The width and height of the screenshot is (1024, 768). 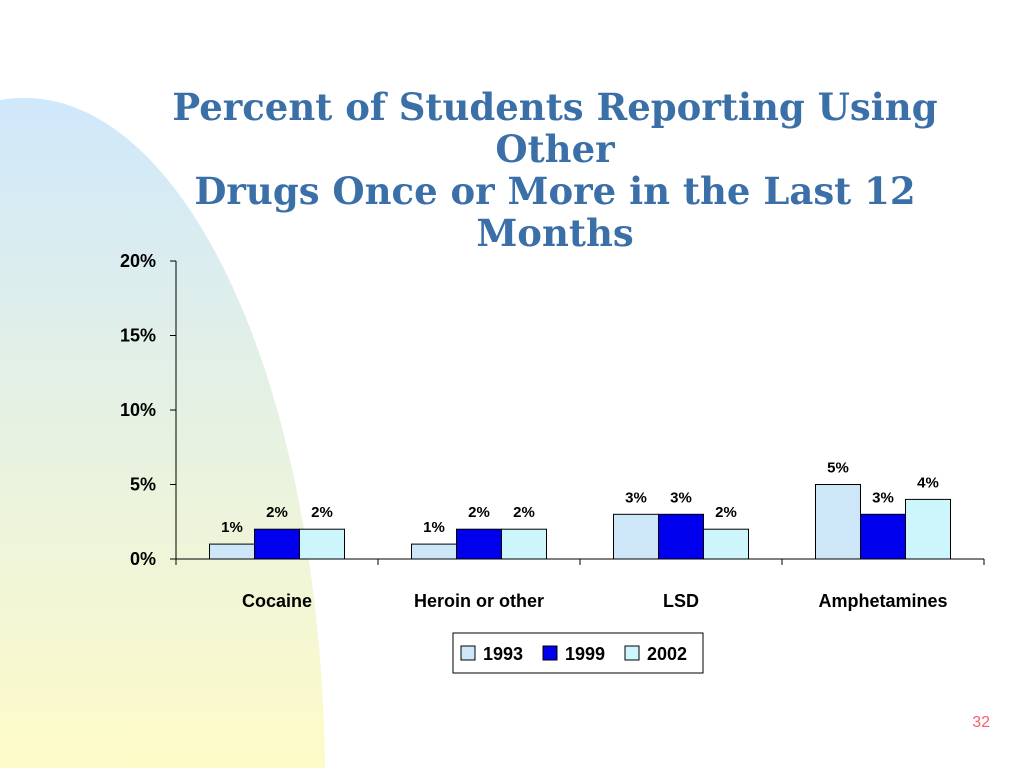 What do you see at coordinates (667, 654) in the screenshot?
I see `legend-label-2002: 2002` at bounding box center [667, 654].